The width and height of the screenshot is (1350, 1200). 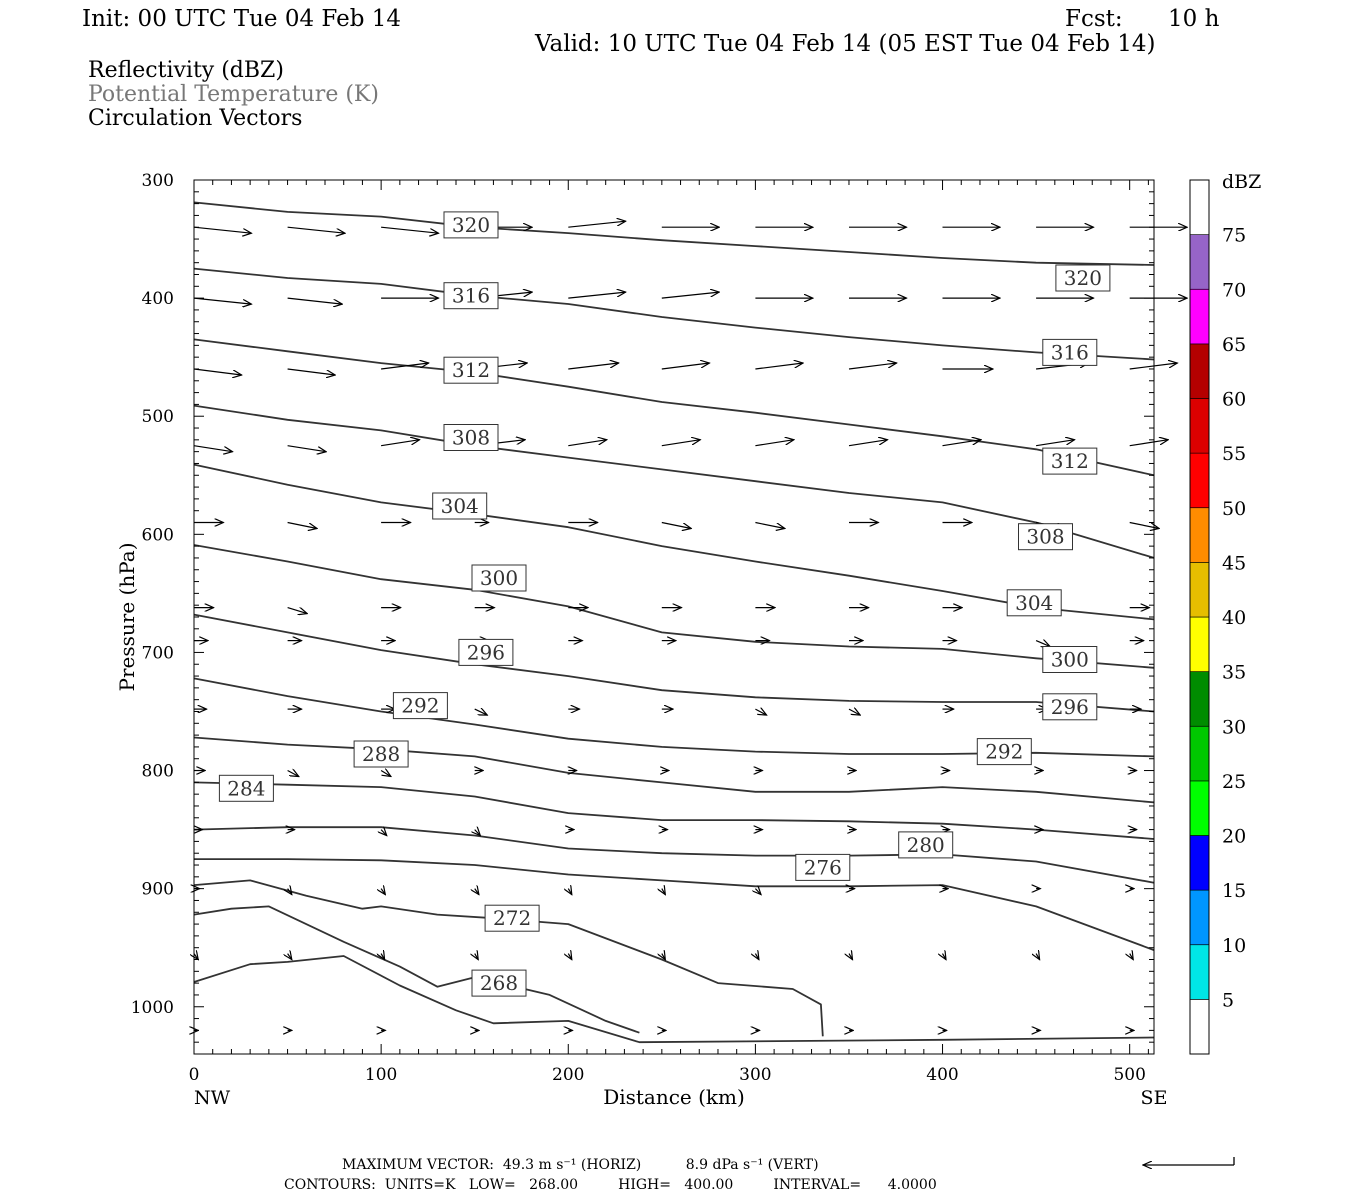 I want to click on contour-label-text: 304, so click(x=460, y=506).